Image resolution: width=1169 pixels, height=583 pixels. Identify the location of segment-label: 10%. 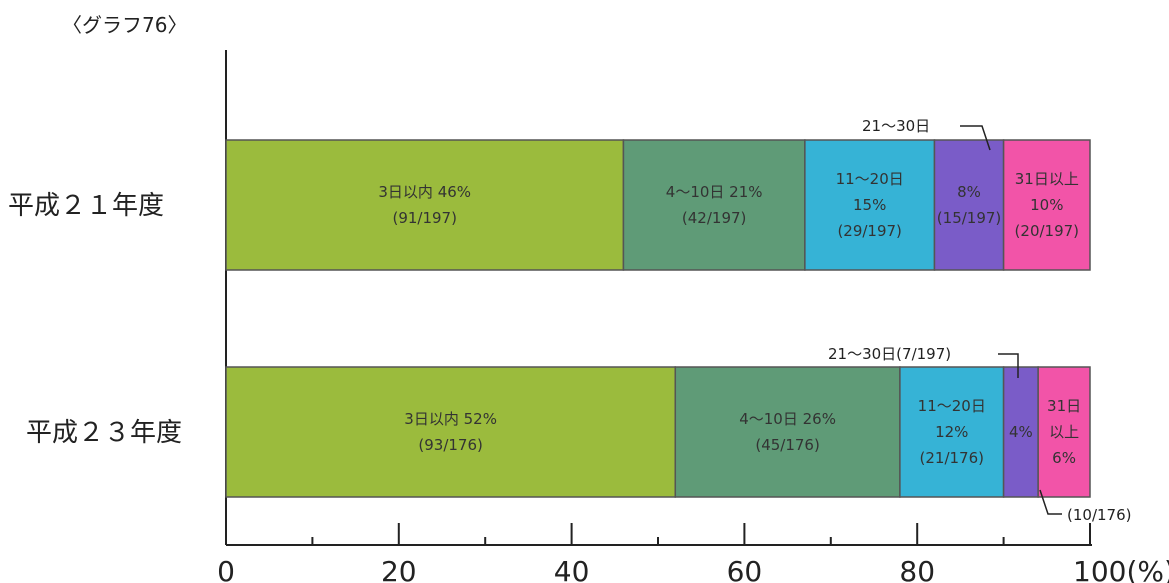
(1046, 205).